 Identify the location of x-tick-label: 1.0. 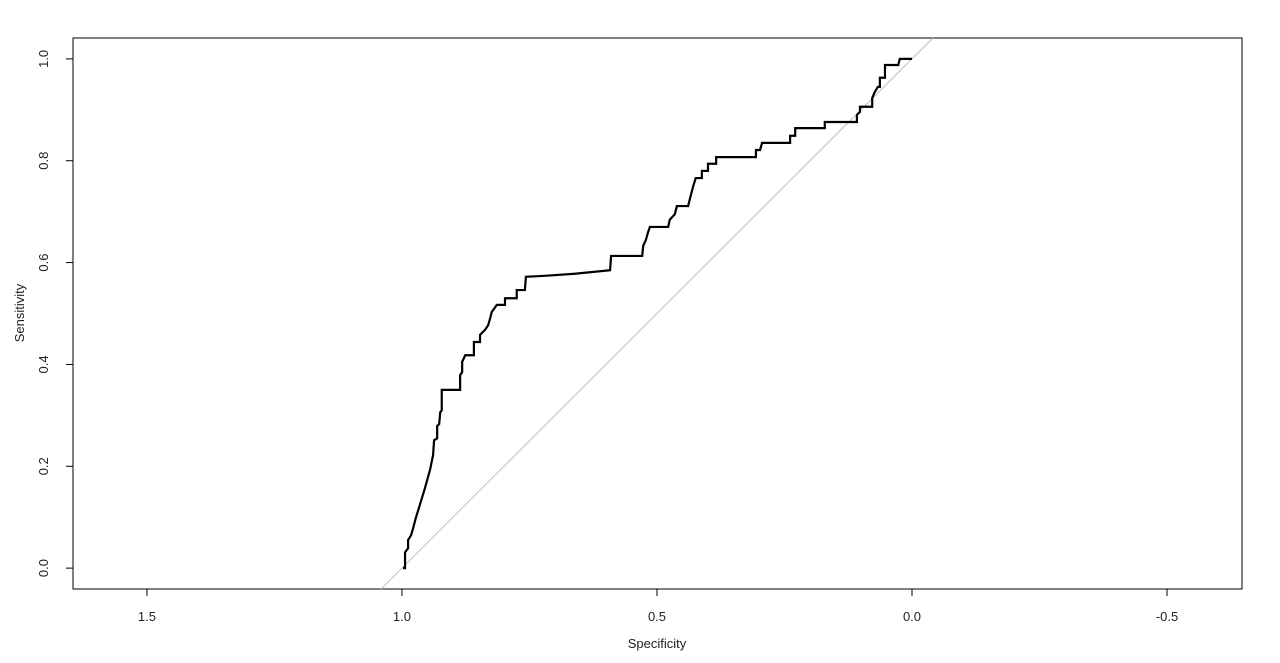
(402, 616).